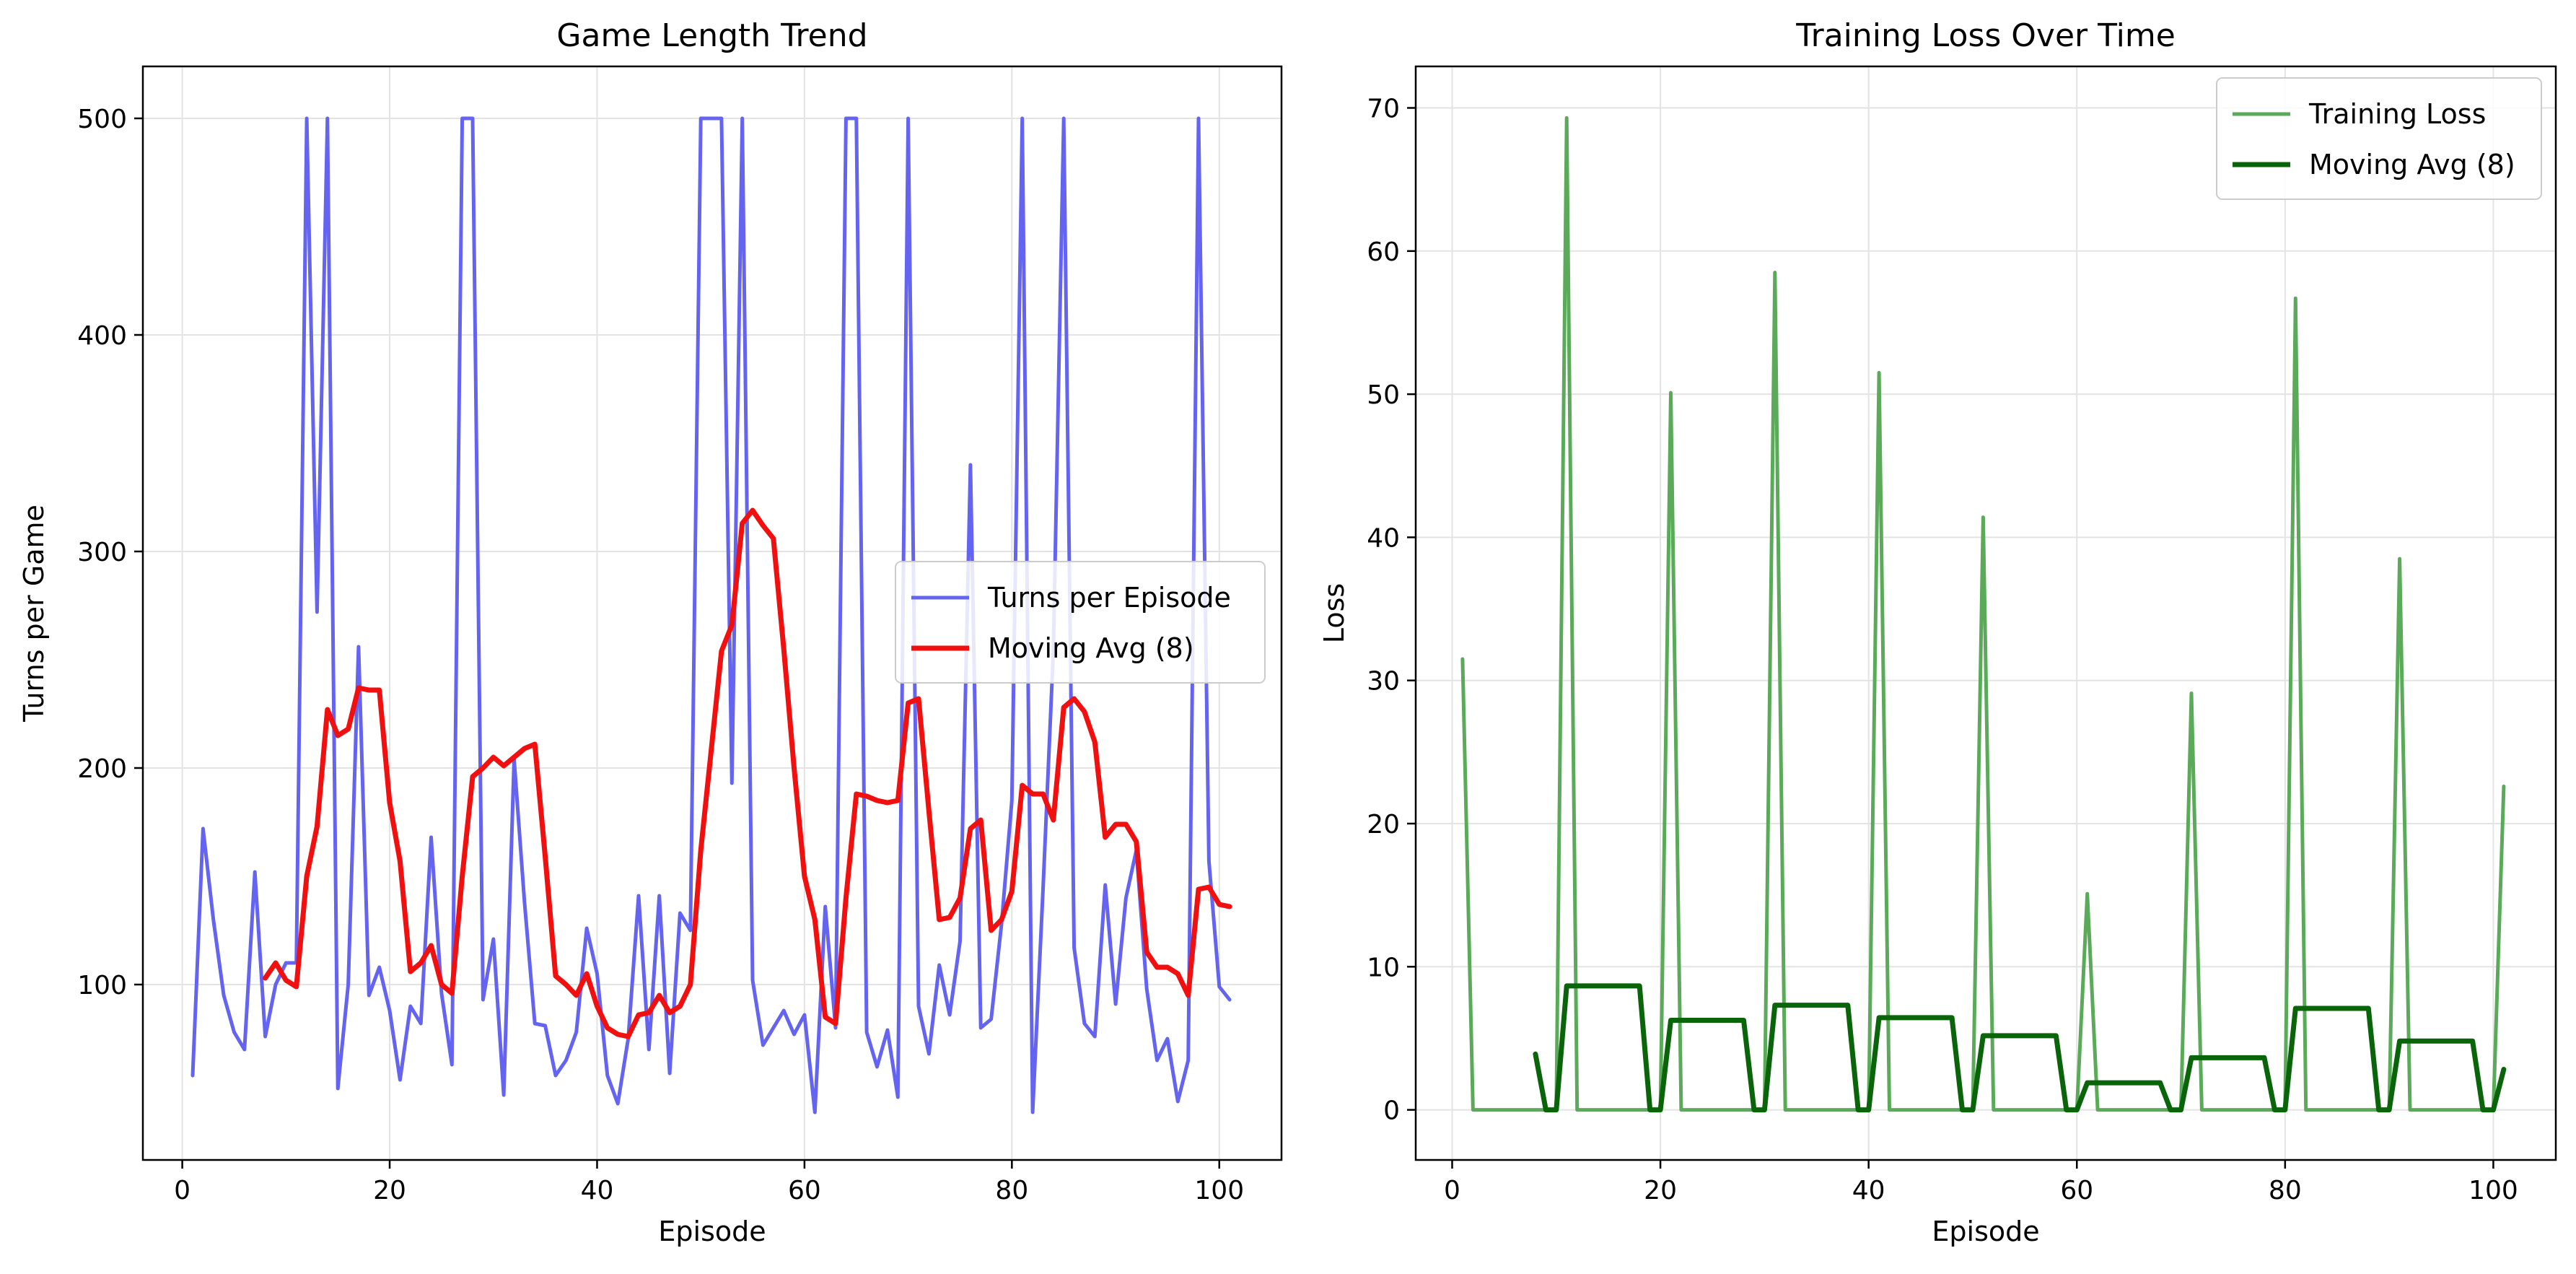 Image resolution: width=2576 pixels, height=1274 pixels. I want to click on legend-label: Training Loss, so click(2397, 114).